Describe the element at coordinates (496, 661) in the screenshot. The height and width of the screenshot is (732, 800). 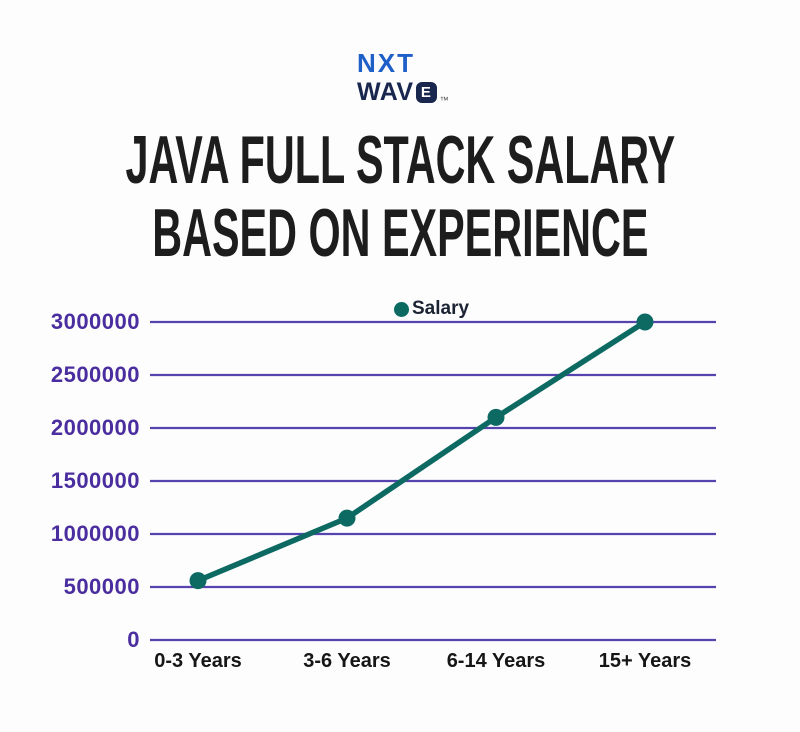
I see `x-axis-label: 6-14 Years` at that location.